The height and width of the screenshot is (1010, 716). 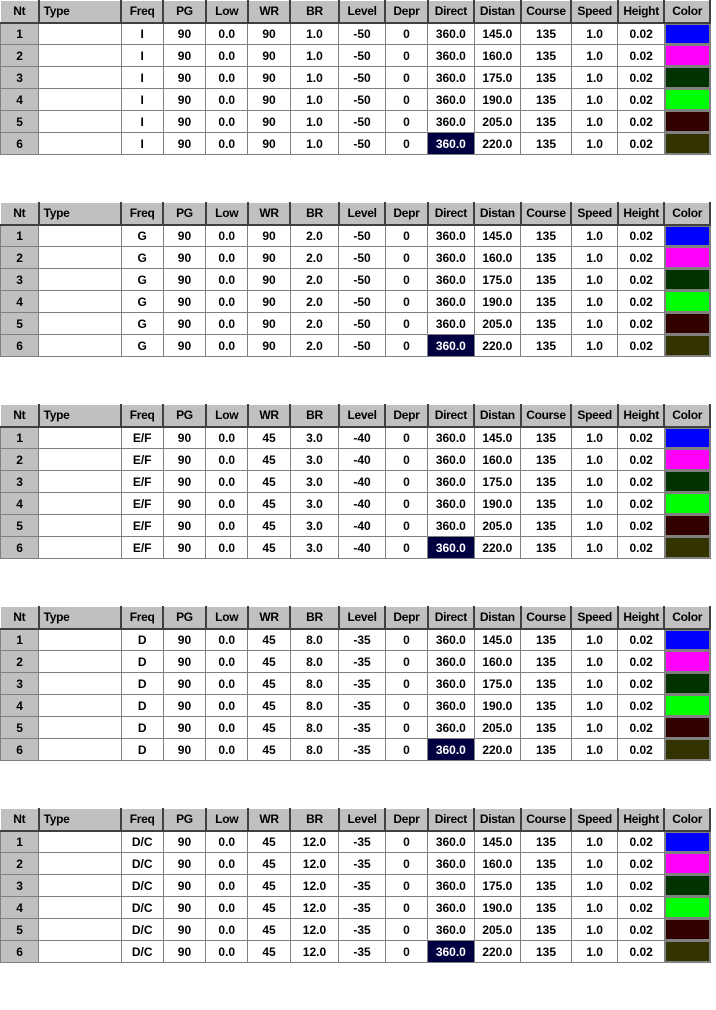 I want to click on cell-level: -40, so click(x=362, y=459).